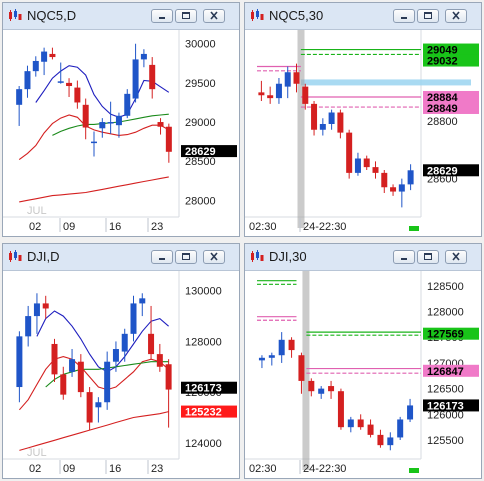 The width and height of the screenshot is (484, 481). I want to click on close-icon, so click(214, 15).